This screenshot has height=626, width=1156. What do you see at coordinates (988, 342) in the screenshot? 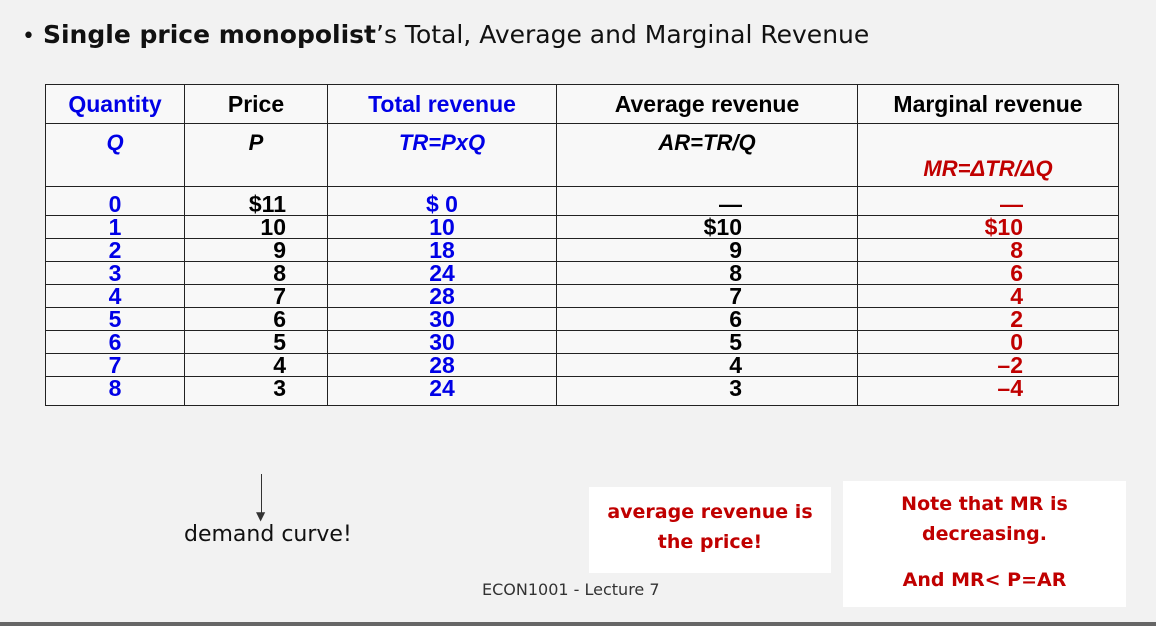
I see `marginal-revenue-cell: 0` at bounding box center [988, 342].